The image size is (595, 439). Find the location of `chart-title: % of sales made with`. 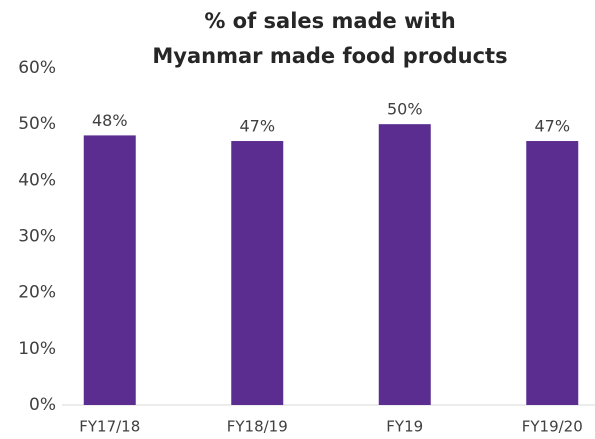

chart-title: % of sales made with is located at coordinates (329, 21).